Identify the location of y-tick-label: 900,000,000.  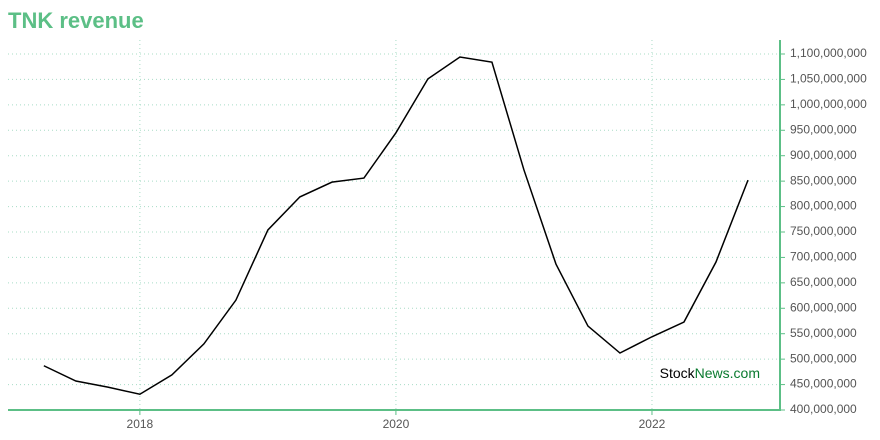
(823, 155).